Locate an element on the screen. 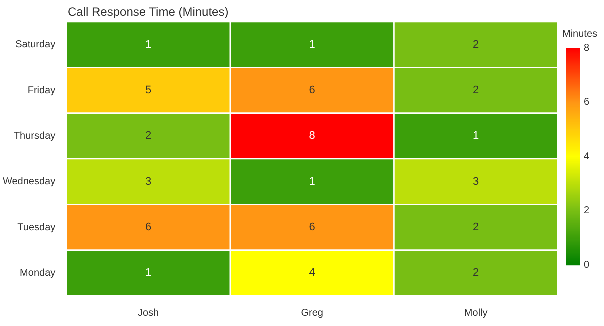  y-tick-label: Saturday is located at coordinates (36, 45).